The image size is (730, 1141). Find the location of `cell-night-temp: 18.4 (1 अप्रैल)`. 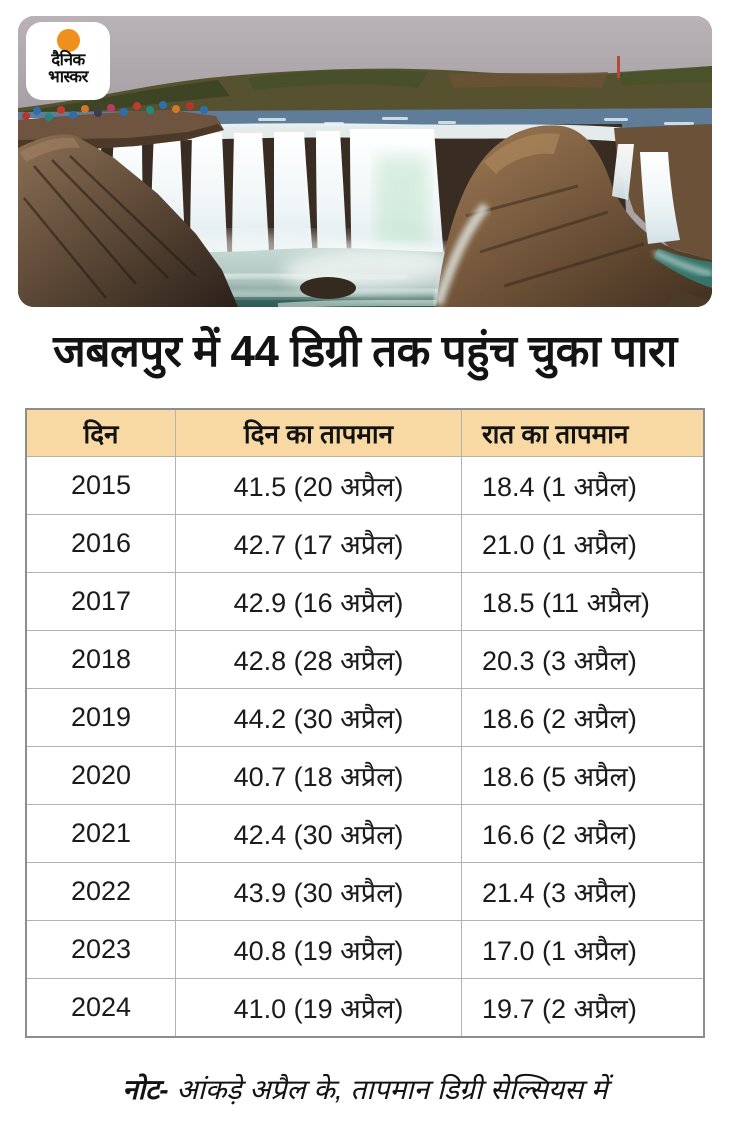

cell-night-temp: 18.4 (1 अप्रैल) is located at coordinates (582, 485).